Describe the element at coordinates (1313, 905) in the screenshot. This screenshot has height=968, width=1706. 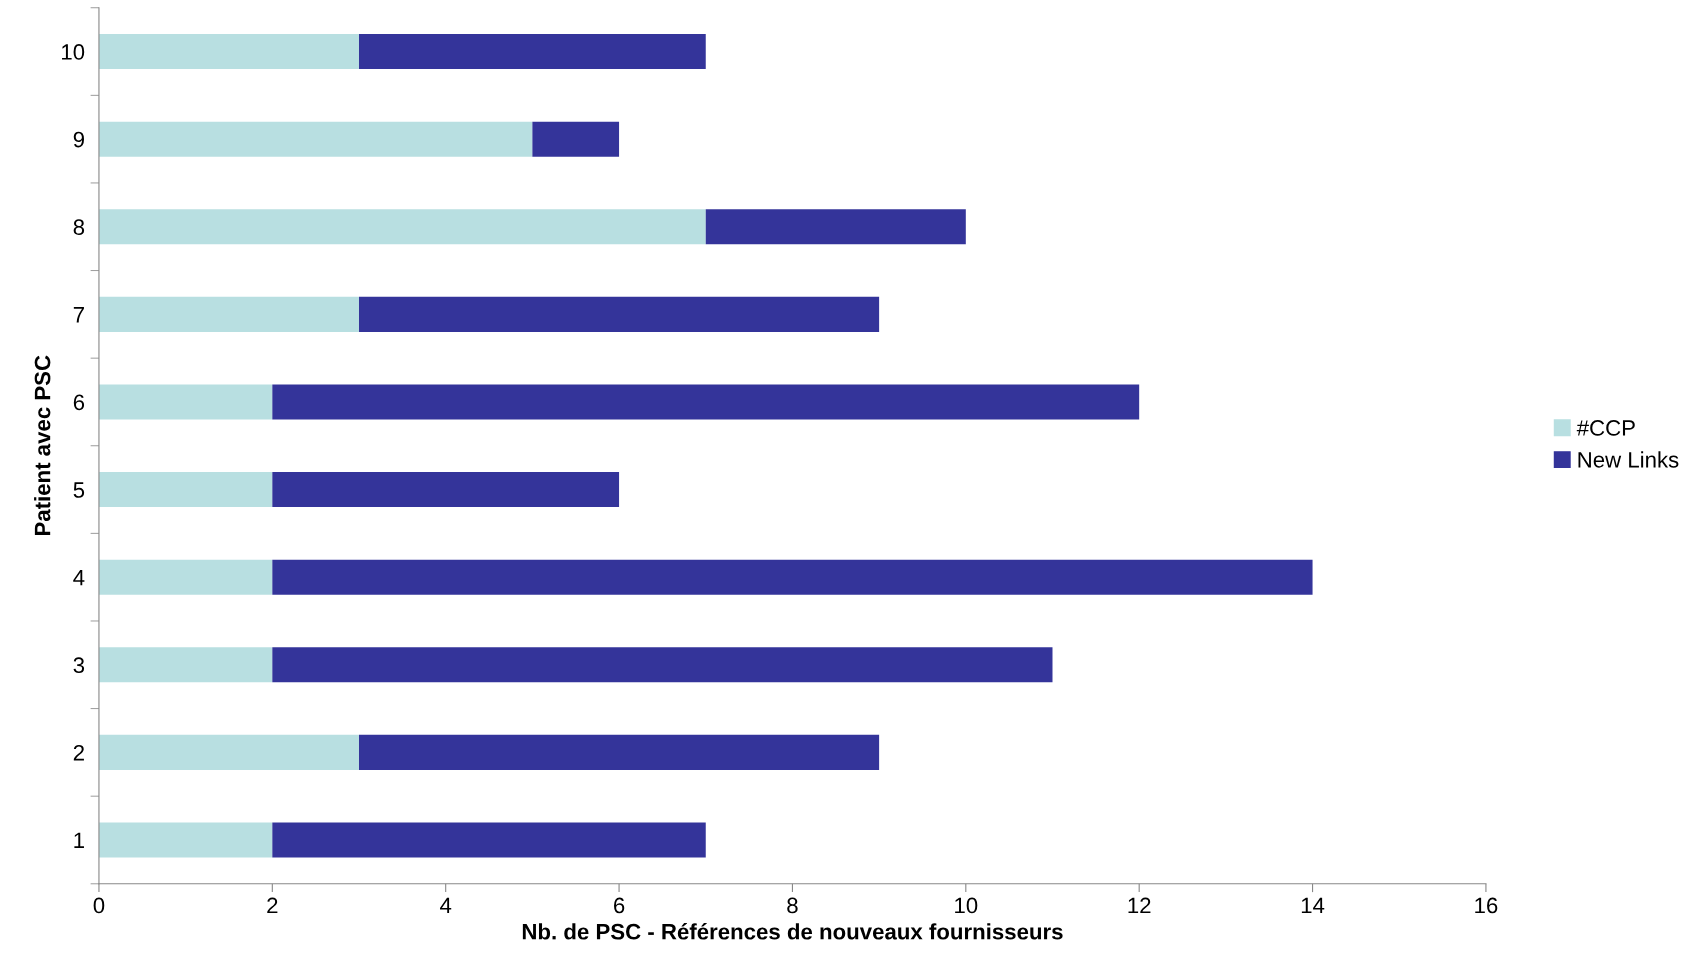
I see `x-tick-label: 14` at that location.